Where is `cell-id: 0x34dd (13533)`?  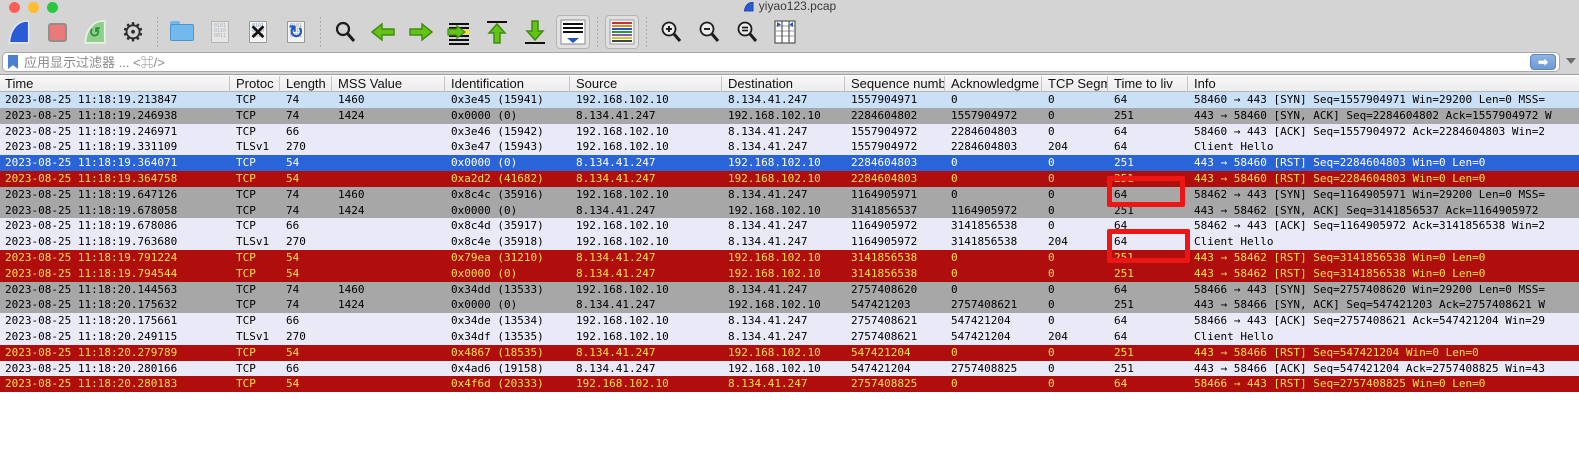
cell-id: 0x34dd (13533) is located at coordinates (497, 289).